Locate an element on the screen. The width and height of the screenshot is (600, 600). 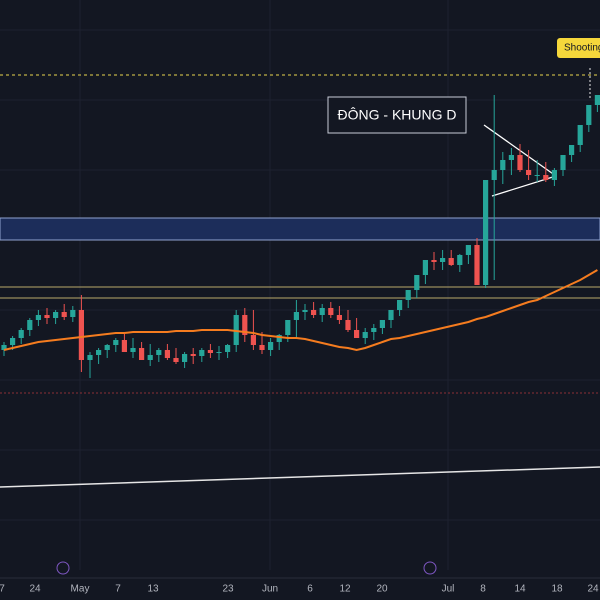
x-tick-label: Jun is located at coordinates (270, 589).